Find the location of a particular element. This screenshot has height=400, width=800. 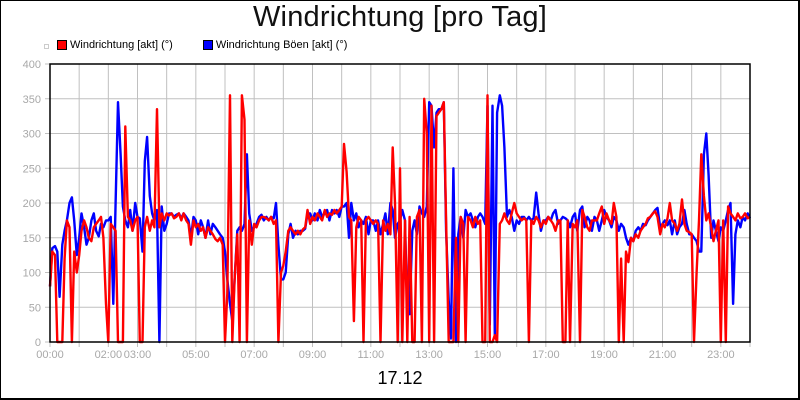

legend-label: Windrichtung Böen [akt] (°) is located at coordinates (281, 45).